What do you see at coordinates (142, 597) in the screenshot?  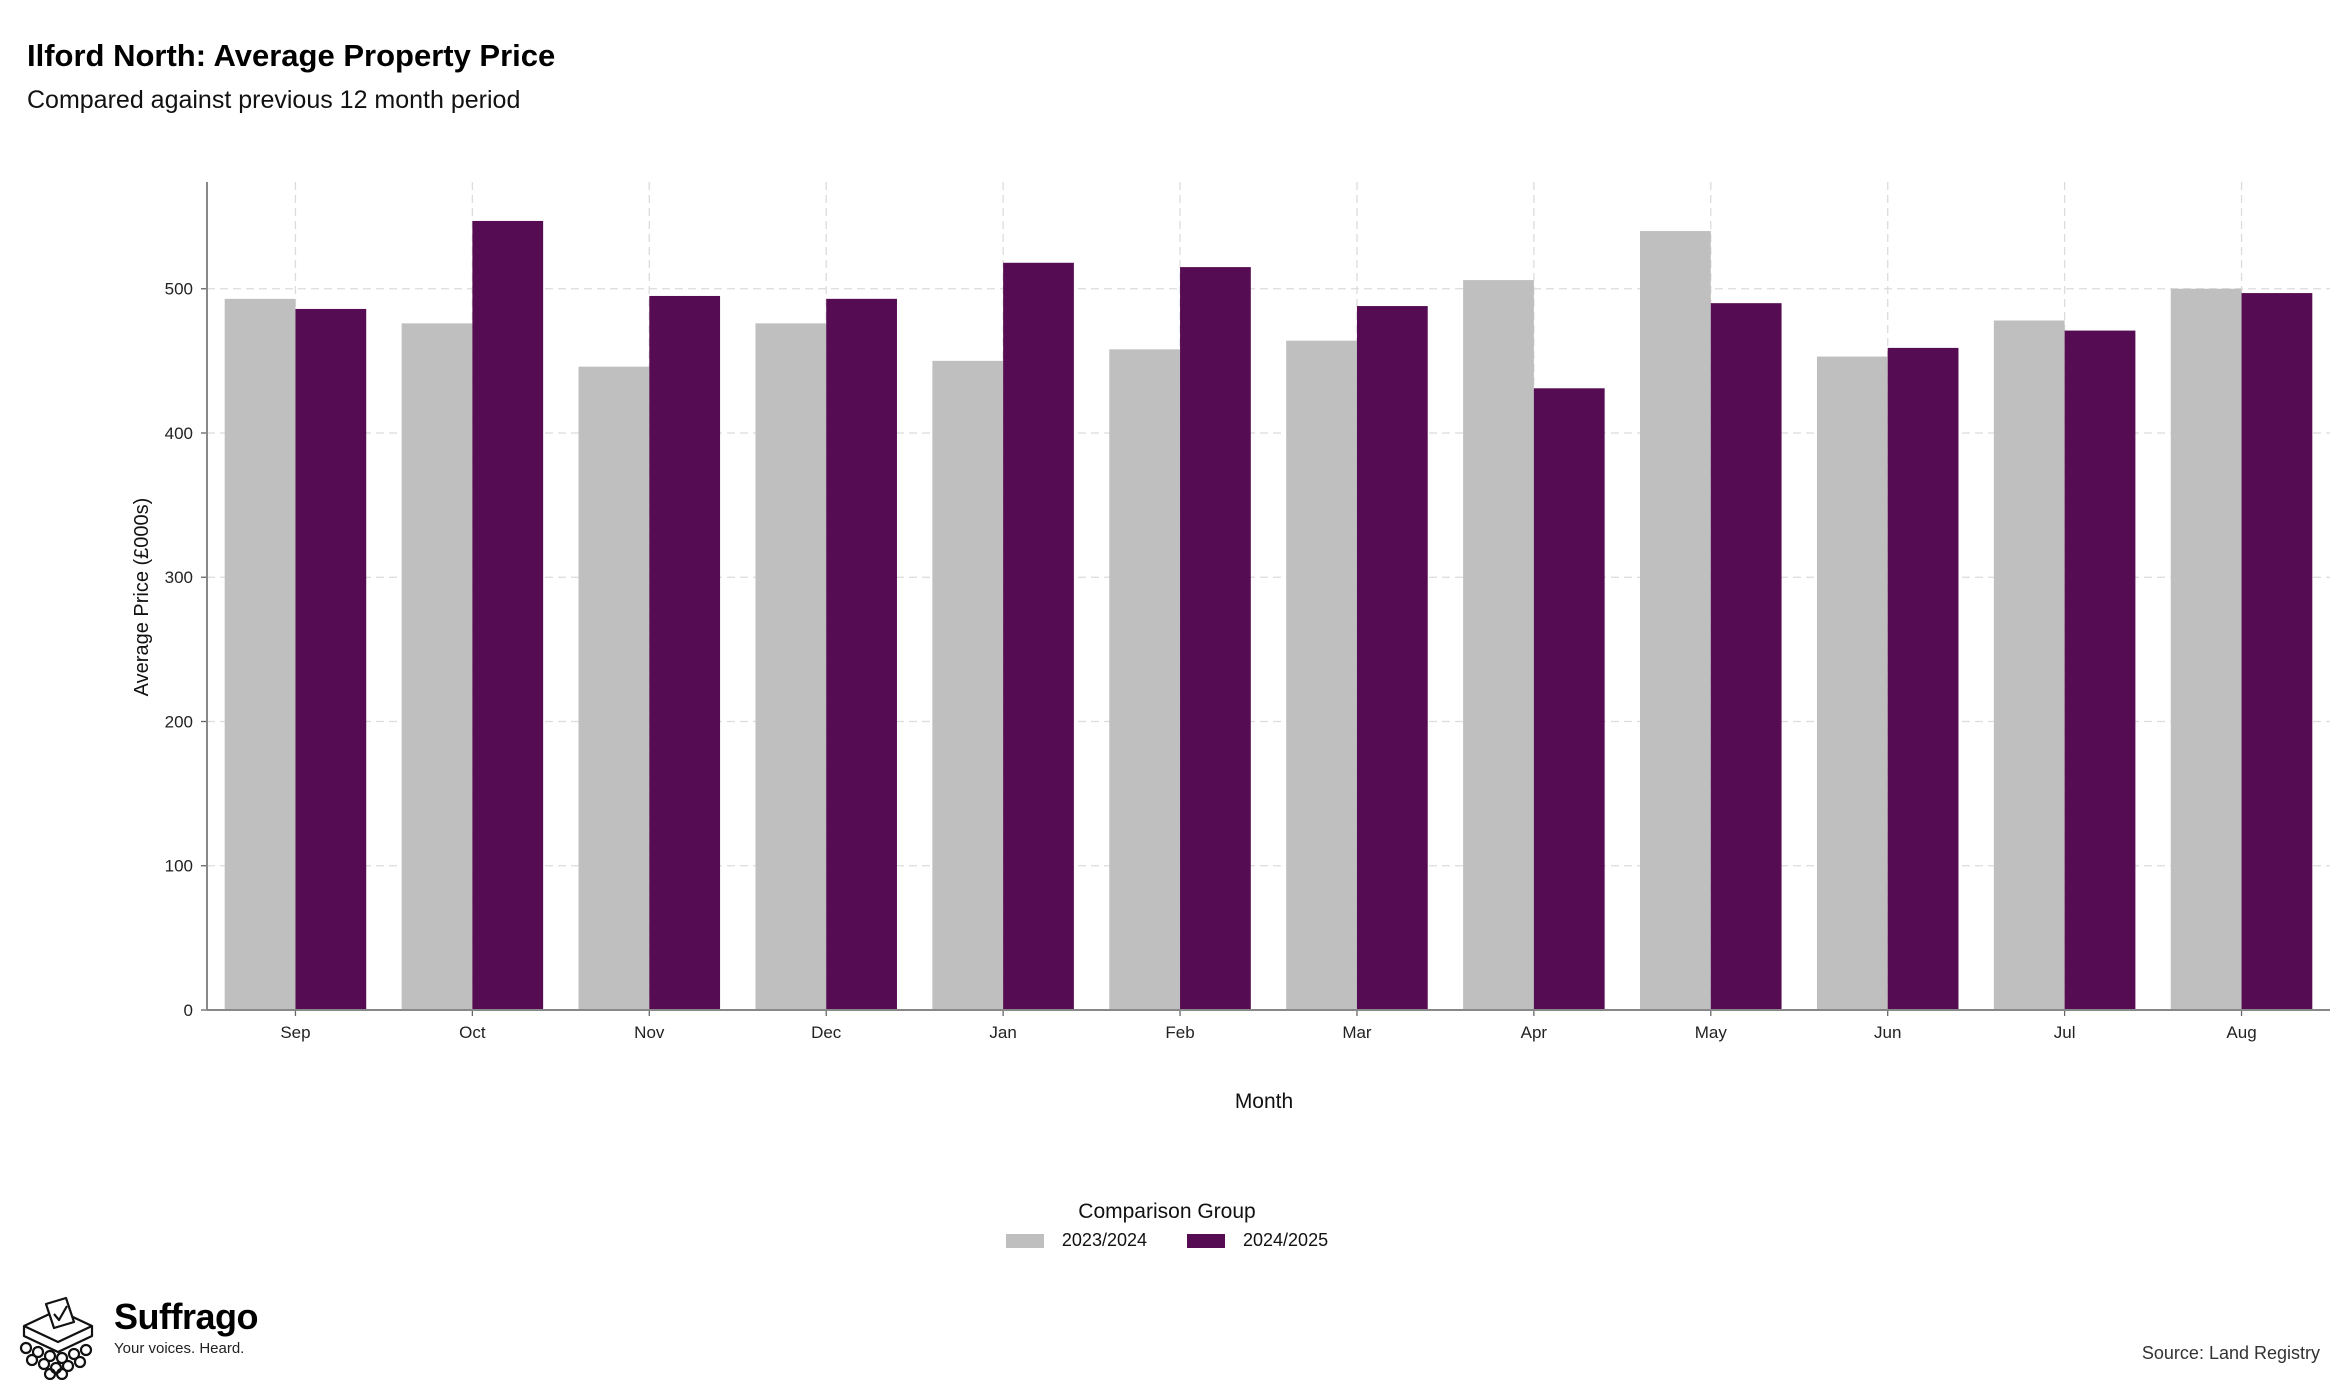 I see `y-axis-label: Average Price (£000s)` at bounding box center [142, 597].